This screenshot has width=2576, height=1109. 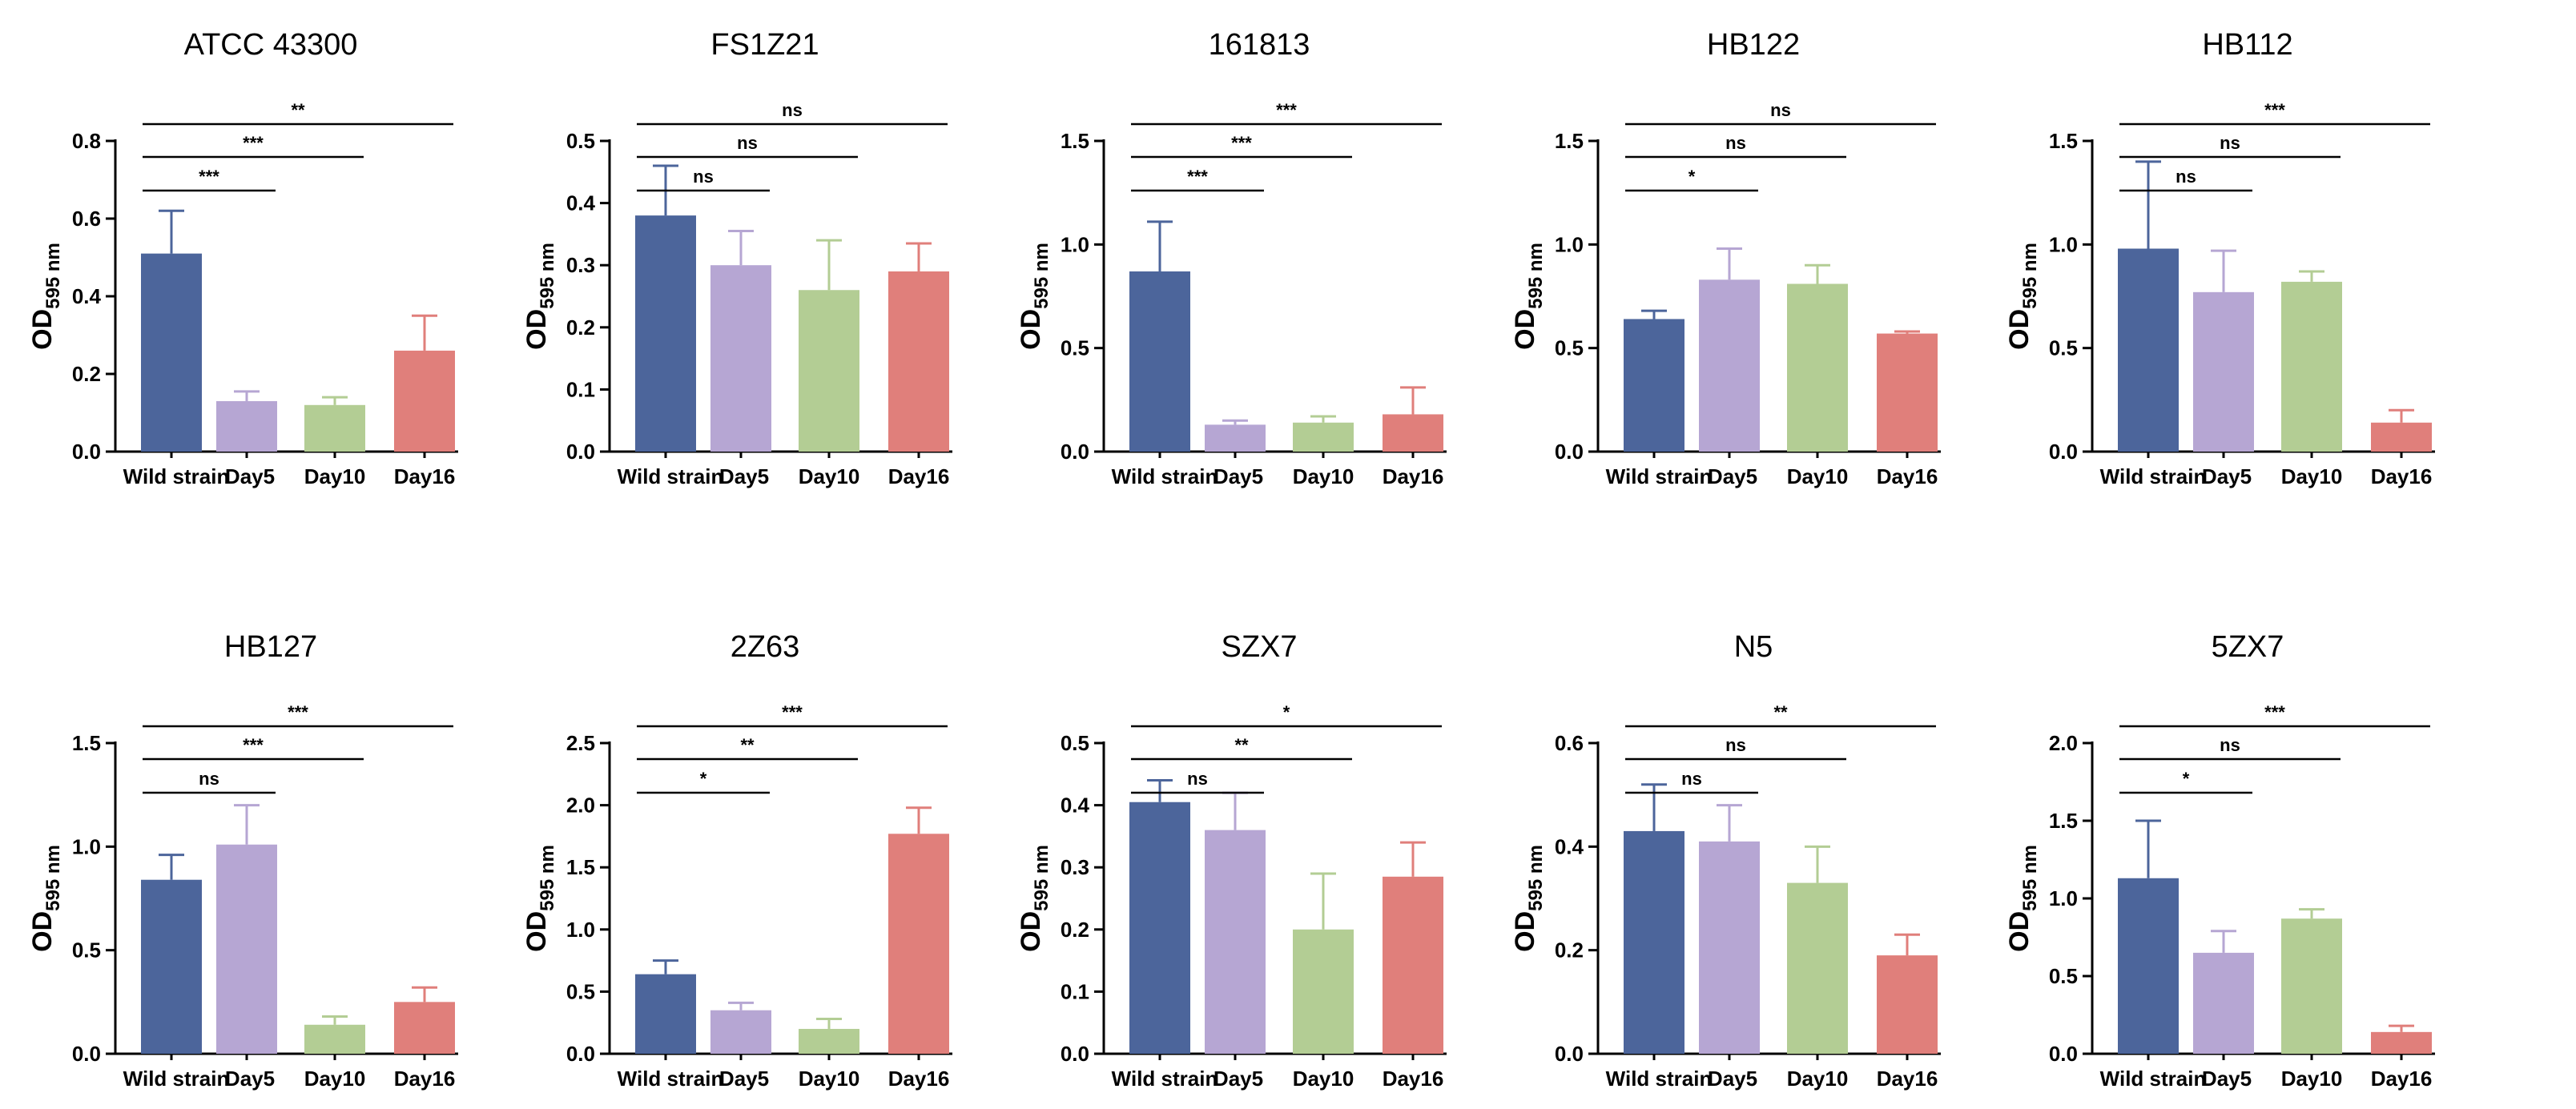 What do you see at coordinates (270, 647) in the screenshot?
I see `chart-title: HB127` at bounding box center [270, 647].